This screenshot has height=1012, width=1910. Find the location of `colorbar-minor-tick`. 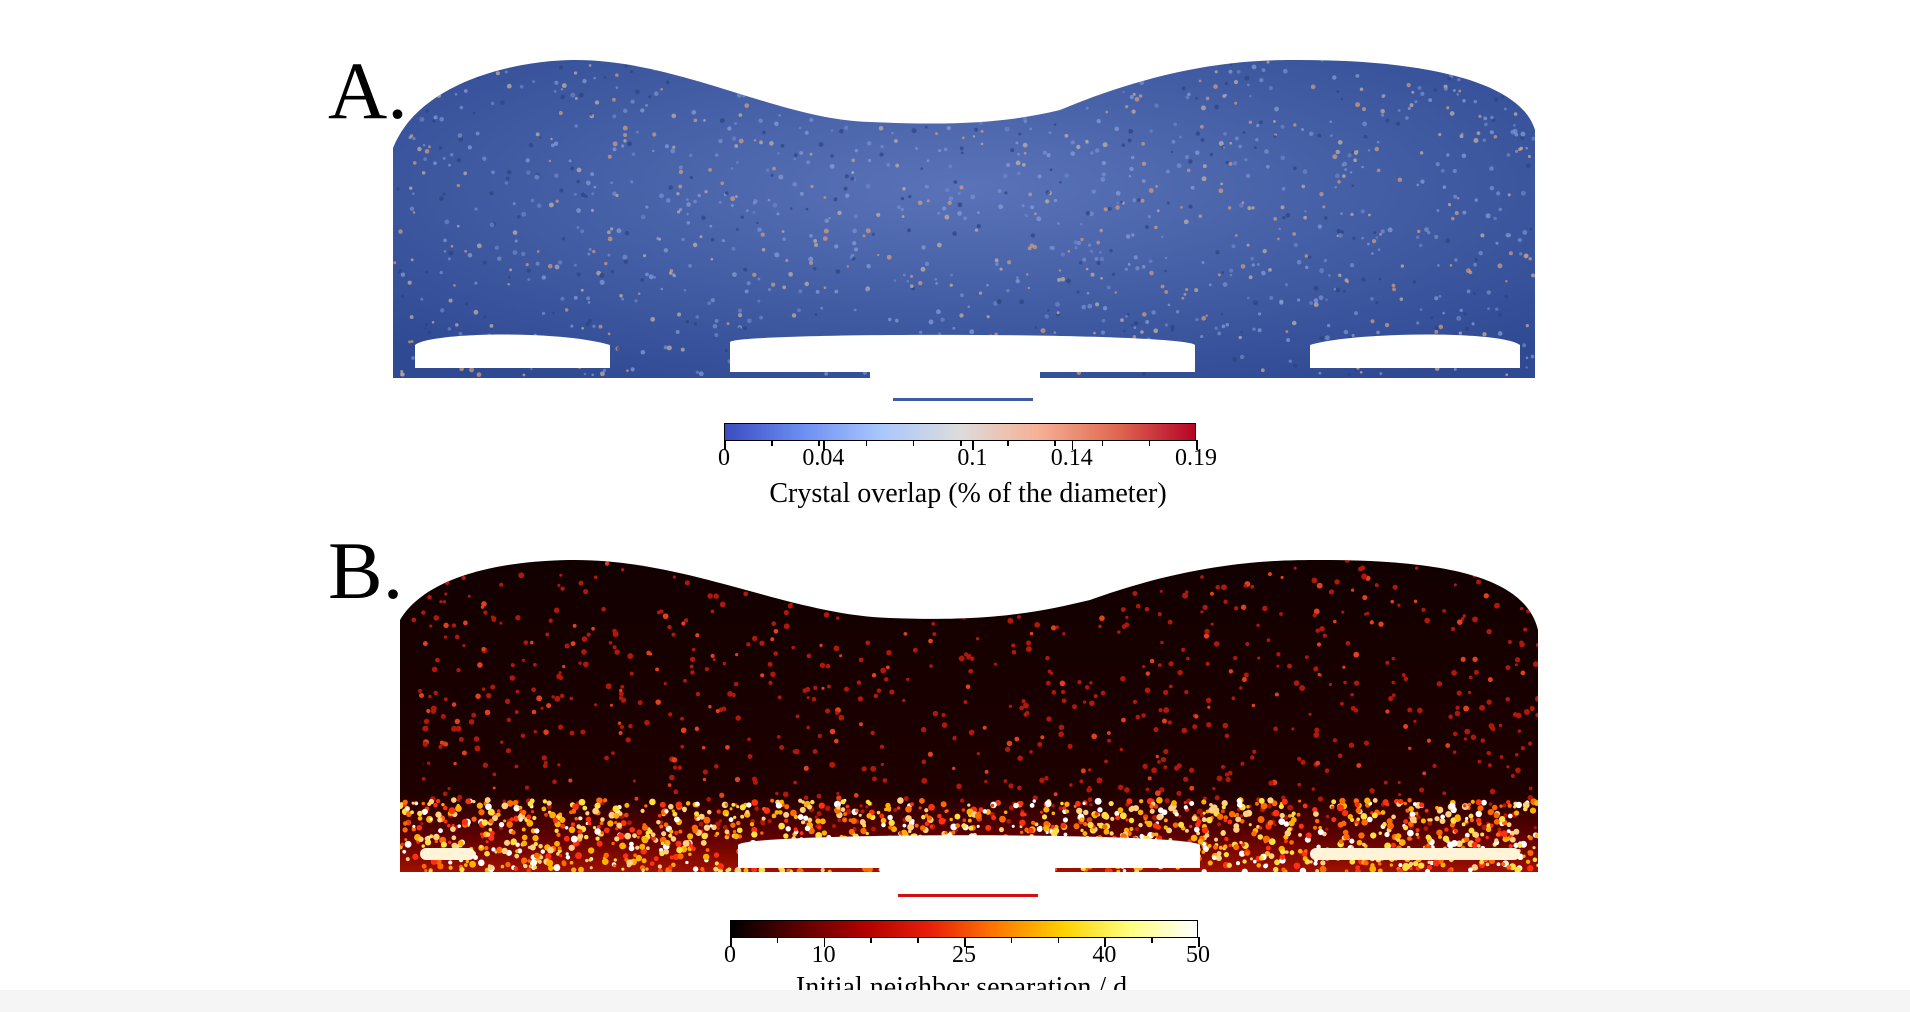

colorbar-minor-tick is located at coordinates (1008, 443).